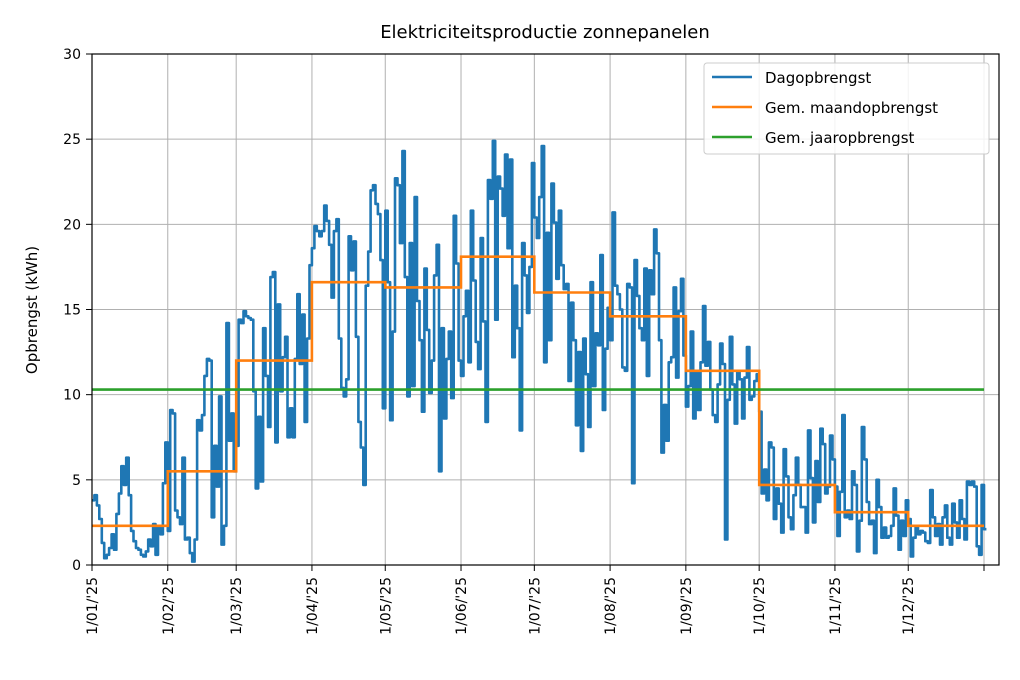  Describe the element at coordinates (462, 606) in the screenshot. I see `x-tick-label: 1/06/'25` at that location.